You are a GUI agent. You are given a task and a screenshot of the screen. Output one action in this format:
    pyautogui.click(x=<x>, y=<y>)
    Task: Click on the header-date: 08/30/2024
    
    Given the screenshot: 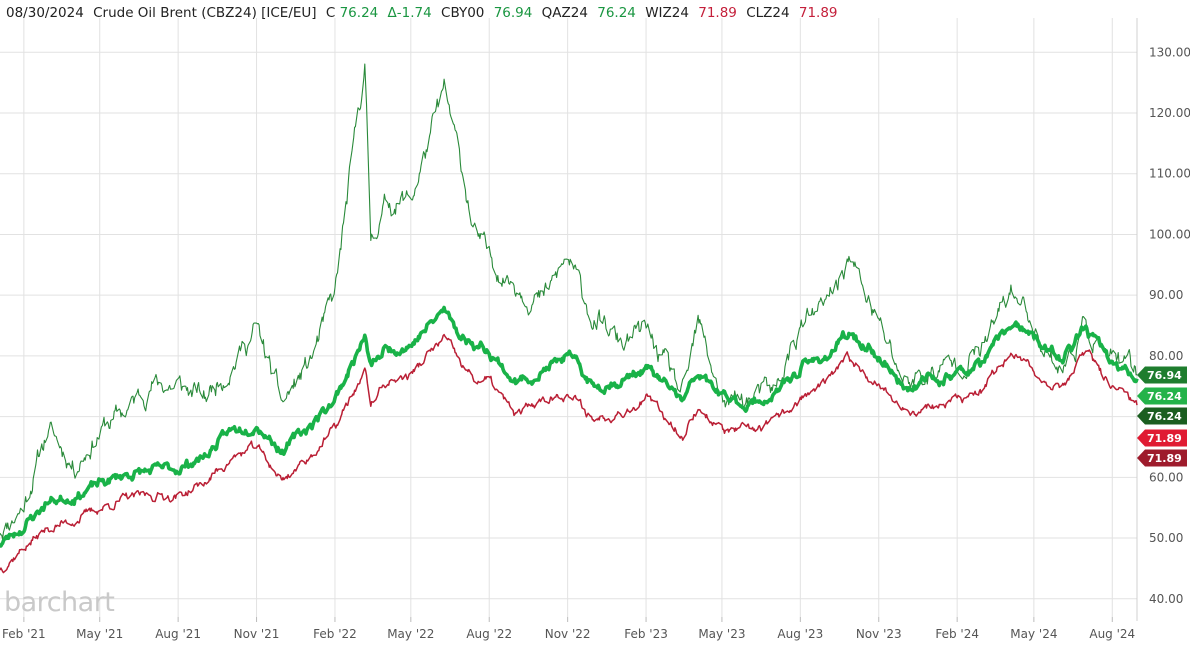 What is the action you would take?
    pyautogui.click(x=45, y=13)
    